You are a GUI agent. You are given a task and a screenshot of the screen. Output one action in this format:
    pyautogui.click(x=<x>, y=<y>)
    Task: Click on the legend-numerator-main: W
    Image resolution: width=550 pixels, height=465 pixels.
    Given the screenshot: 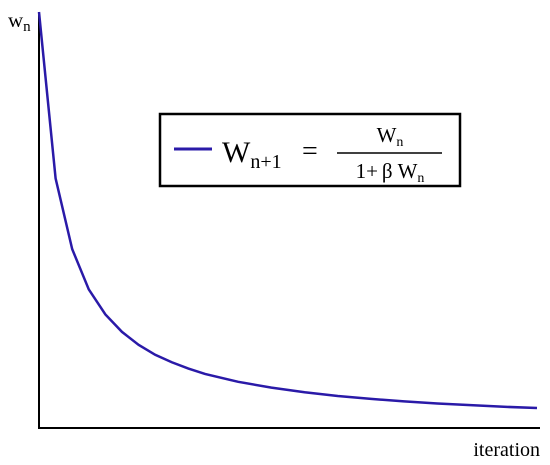 What is the action you would take?
    pyautogui.click(x=387, y=135)
    